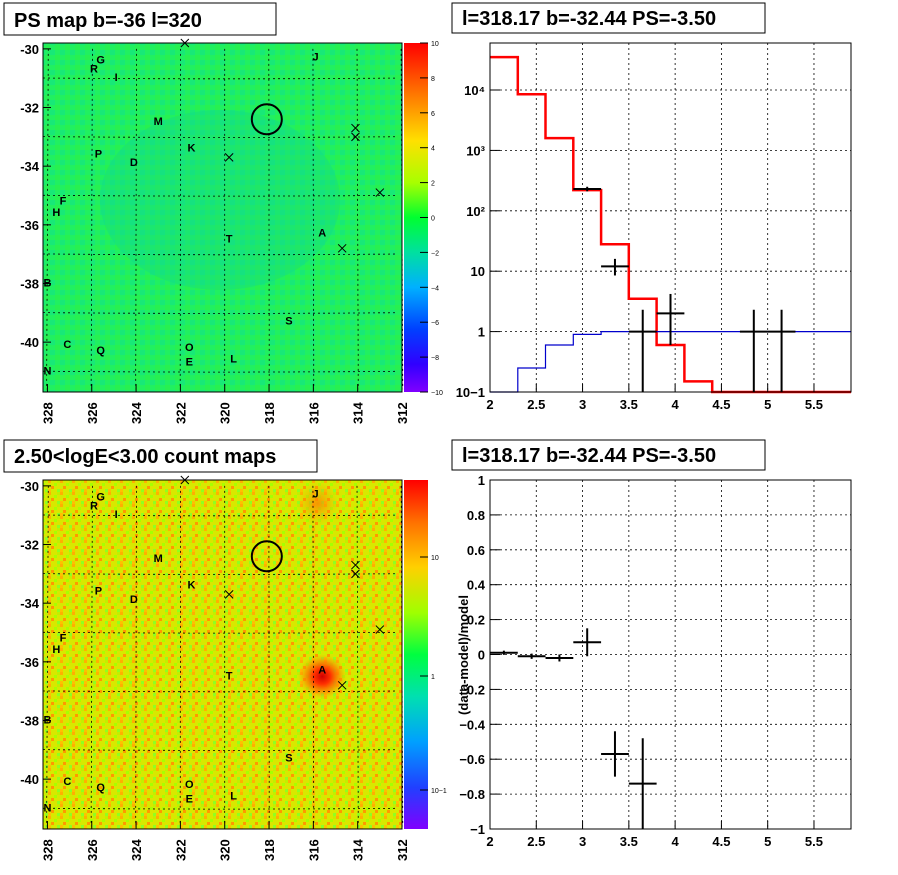  I want to click on map-source-label: E, so click(189, 363).